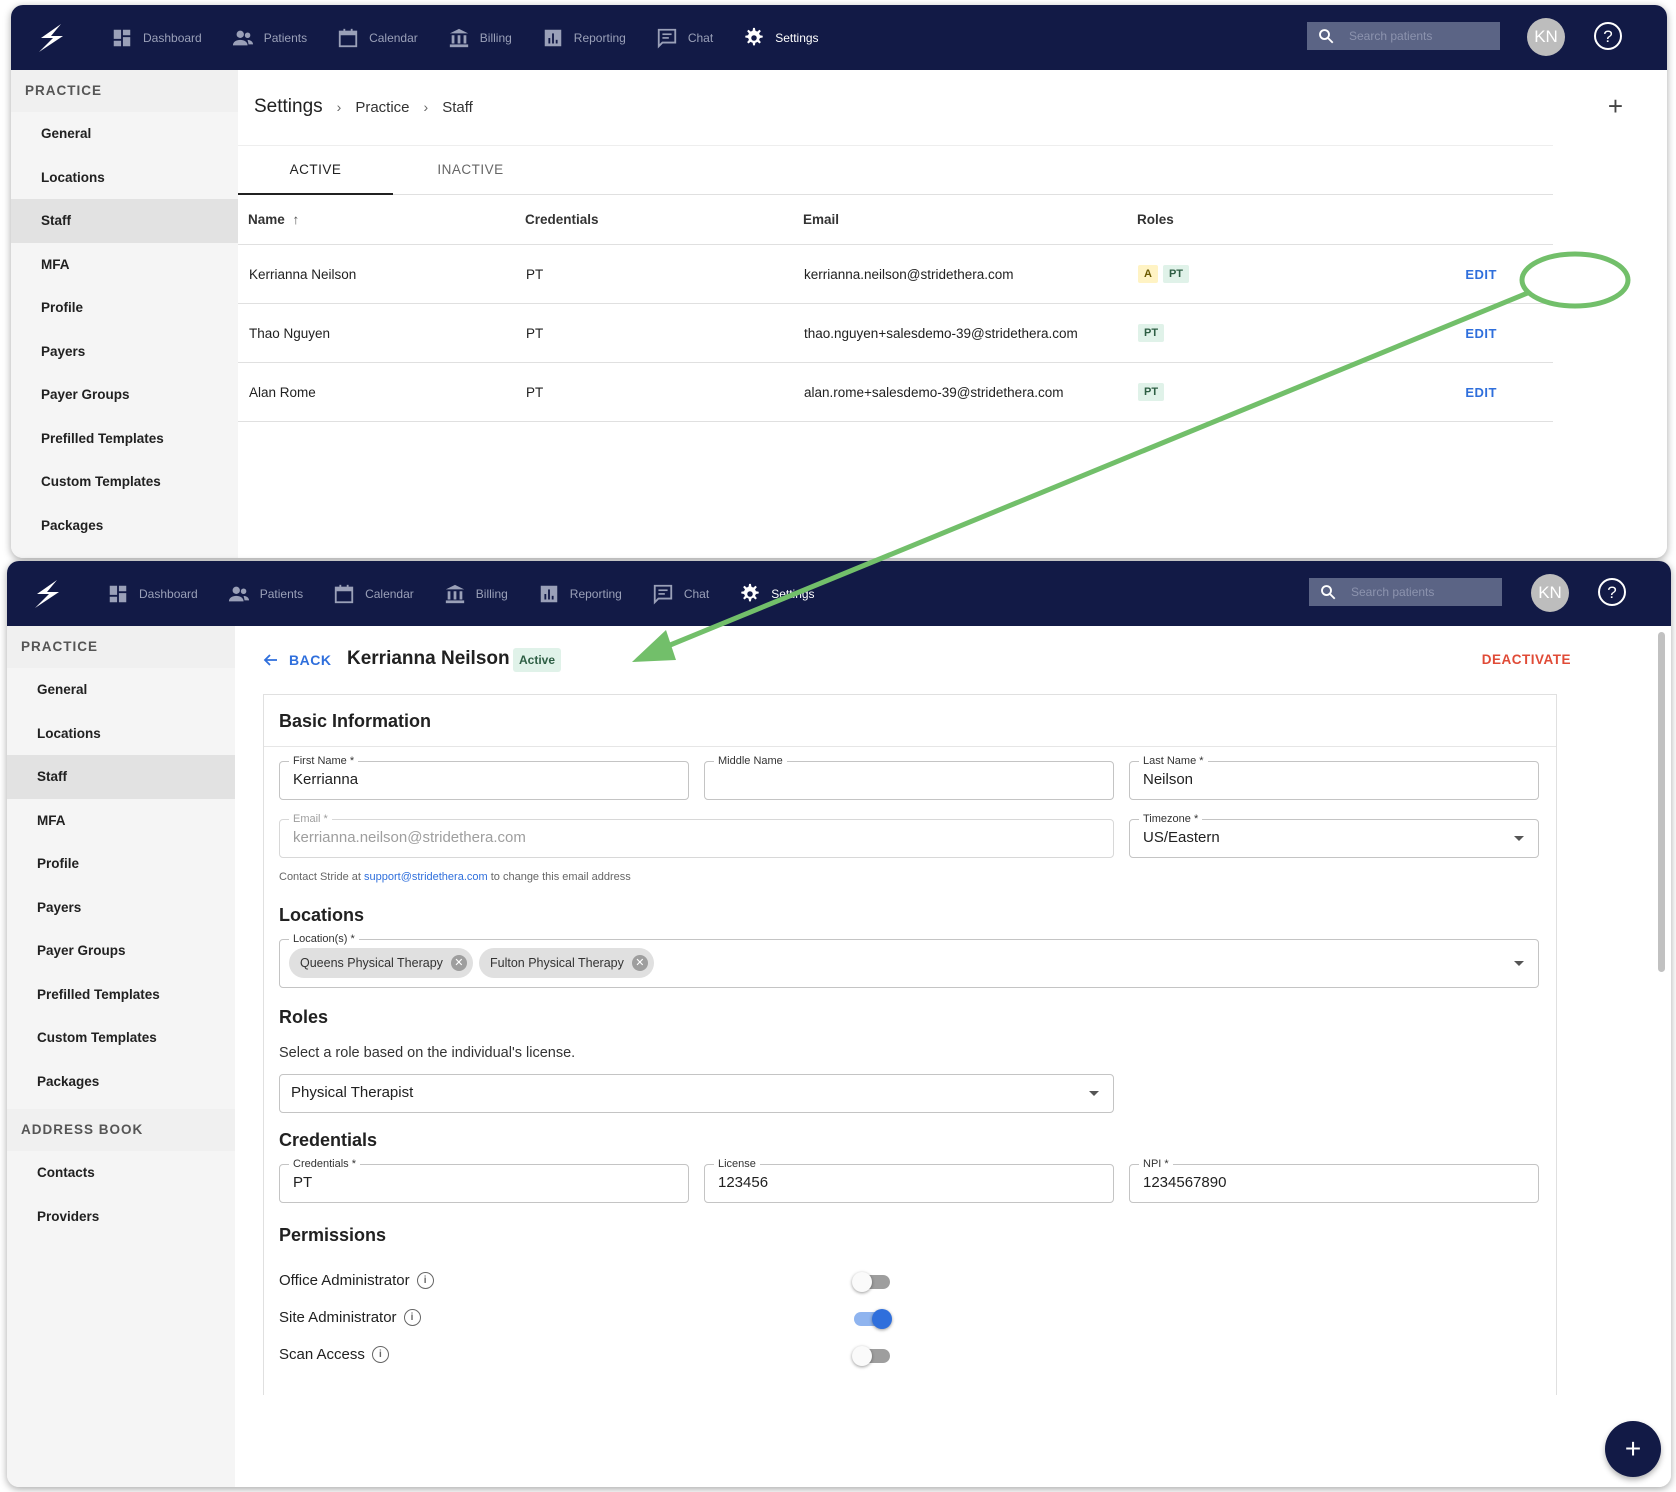 The image size is (1676, 1492). What do you see at coordinates (1633, 1449) in the screenshot?
I see `add-fab-button: +` at bounding box center [1633, 1449].